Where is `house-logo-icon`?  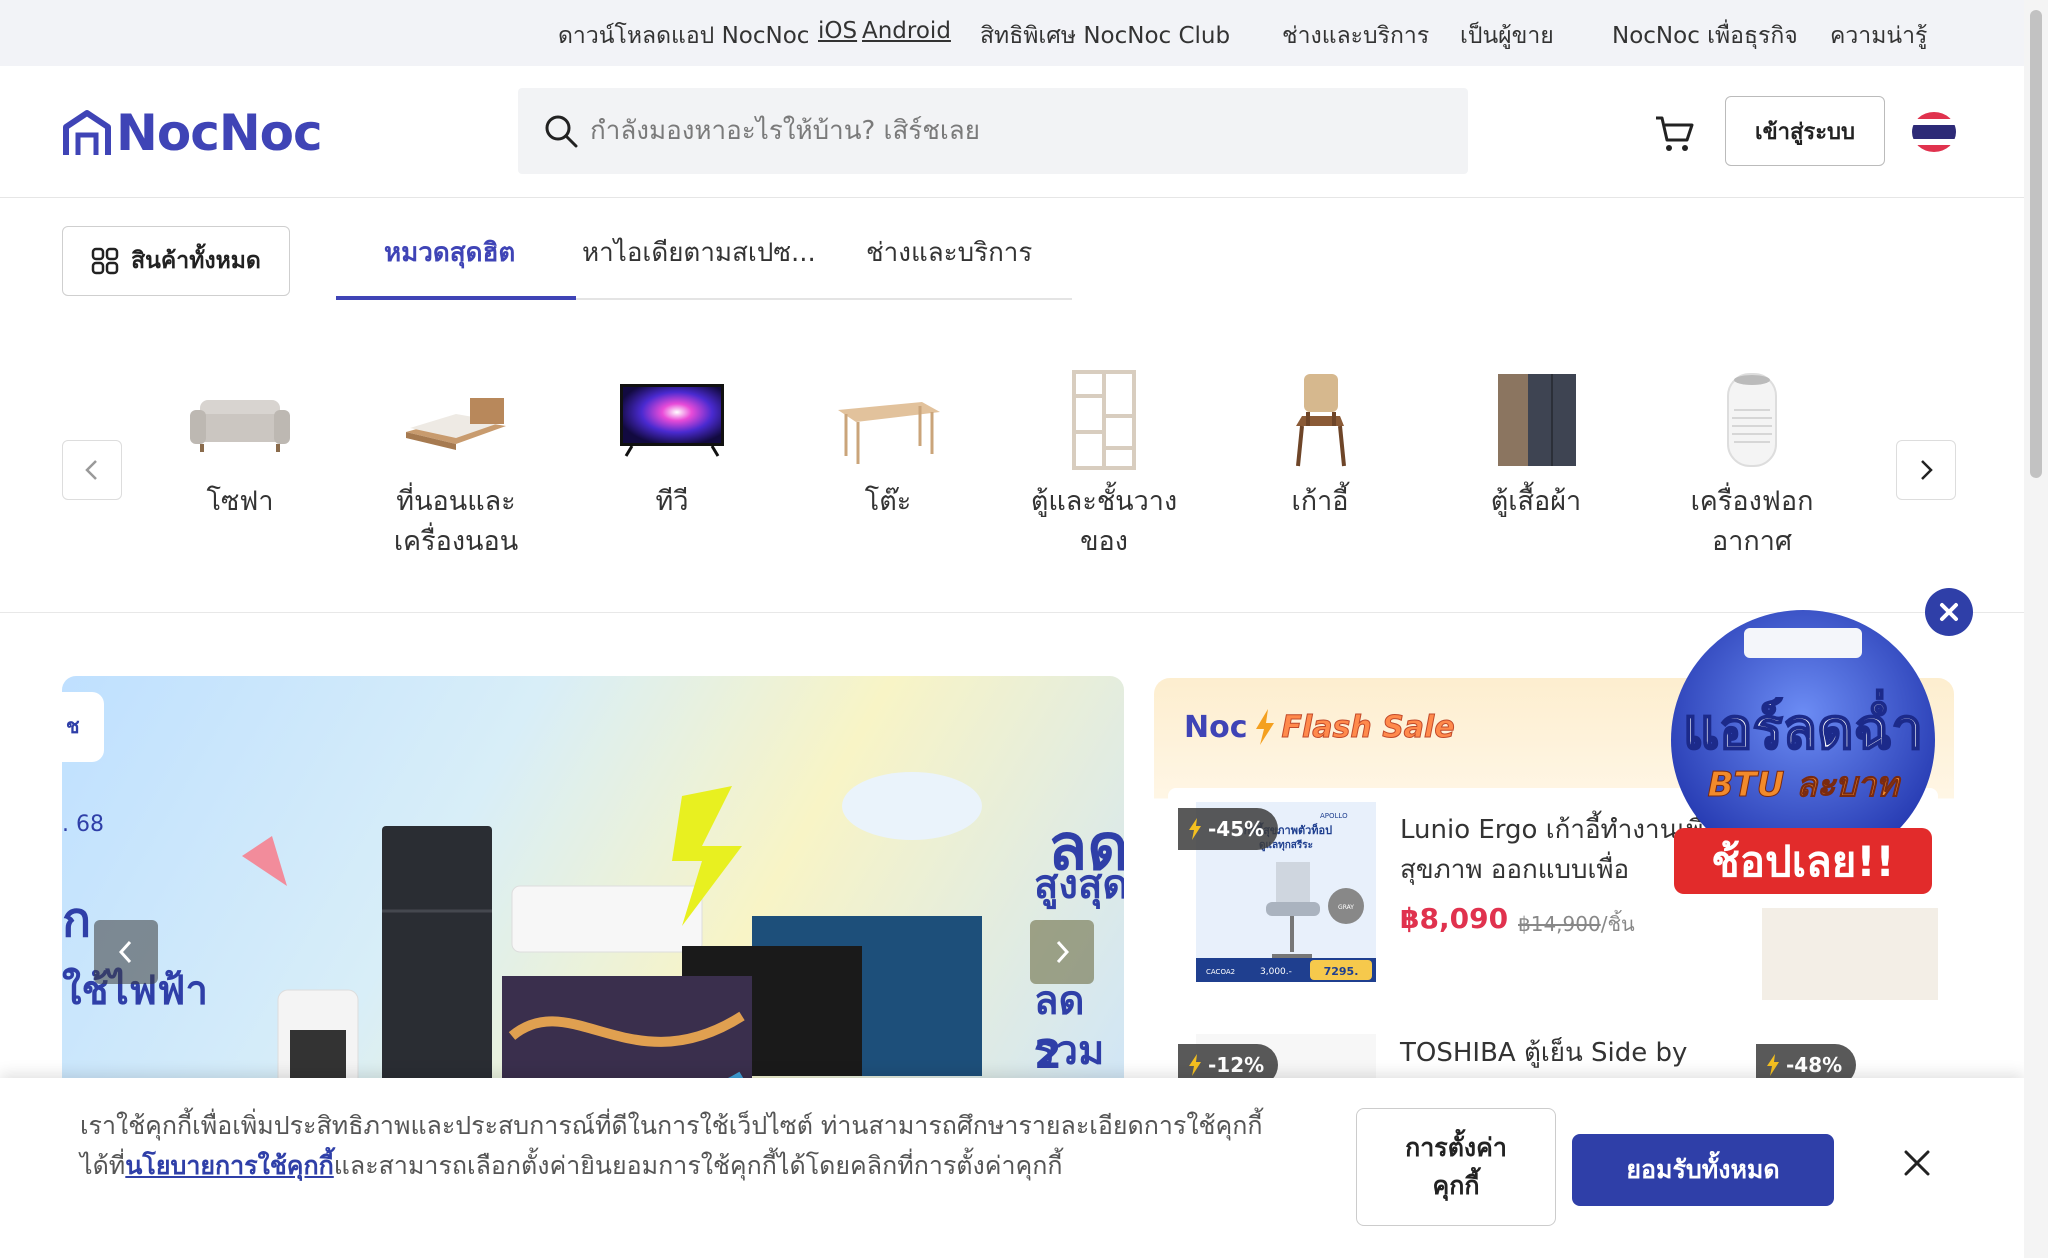
house-logo-icon is located at coordinates (87, 132).